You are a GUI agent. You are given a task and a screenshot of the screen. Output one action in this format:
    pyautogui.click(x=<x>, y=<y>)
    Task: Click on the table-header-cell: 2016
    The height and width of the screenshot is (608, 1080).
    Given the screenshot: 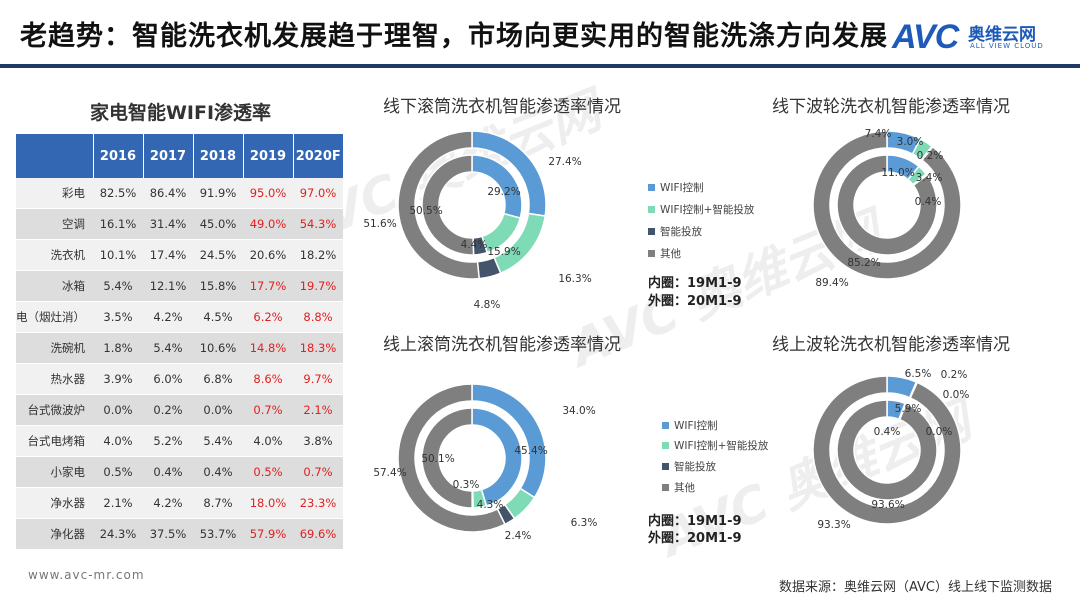 What is the action you would take?
    pyautogui.click(x=117, y=156)
    